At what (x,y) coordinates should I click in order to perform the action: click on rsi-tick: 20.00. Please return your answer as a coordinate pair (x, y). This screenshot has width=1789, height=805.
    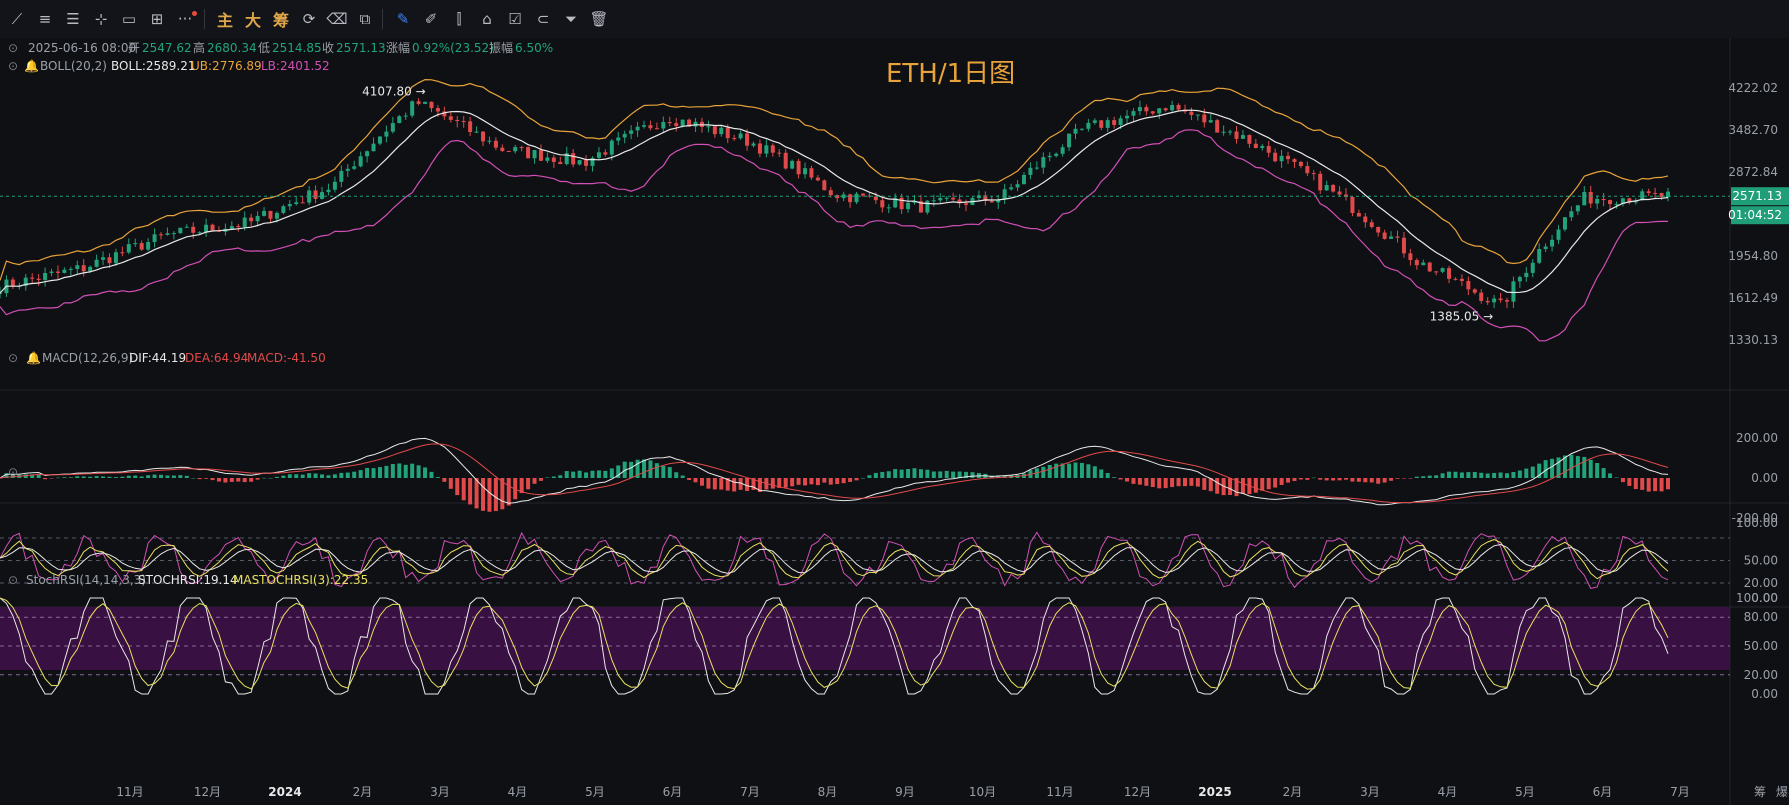
    Looking at the image, I should click on (1761, 583).